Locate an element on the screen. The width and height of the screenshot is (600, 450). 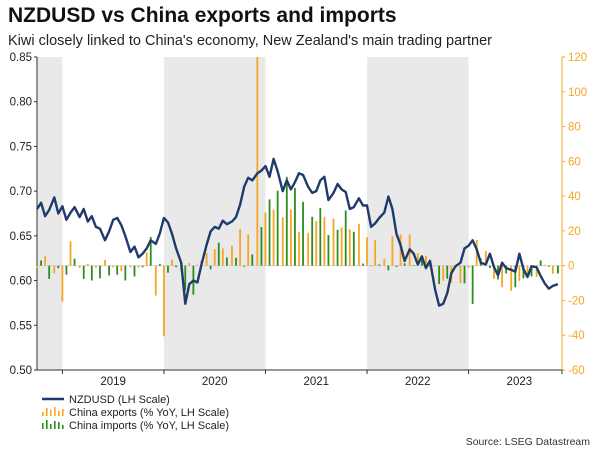
right-tick-label: 0 is located at coordinates (571, 267).